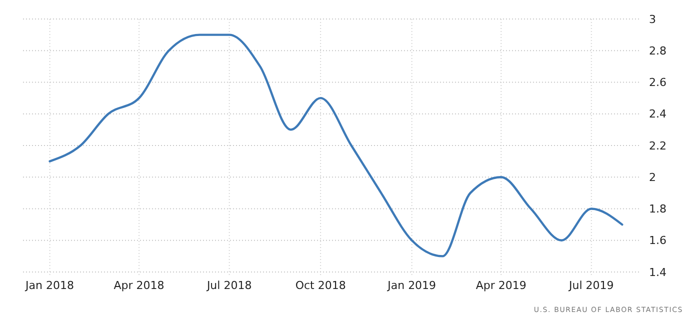 This screenshot has height=326, width=700. What do you see at coordinates (657, 83) in the screenshot?
I see `y-tick-label: 2.6` at bounding box center [657, 83].